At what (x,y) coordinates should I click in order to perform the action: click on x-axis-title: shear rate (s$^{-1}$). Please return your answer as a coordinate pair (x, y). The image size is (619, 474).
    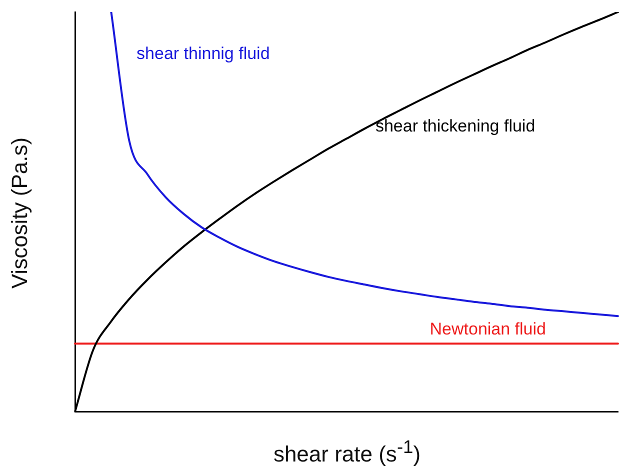
    Looking at the image, I should click on (347, 452).